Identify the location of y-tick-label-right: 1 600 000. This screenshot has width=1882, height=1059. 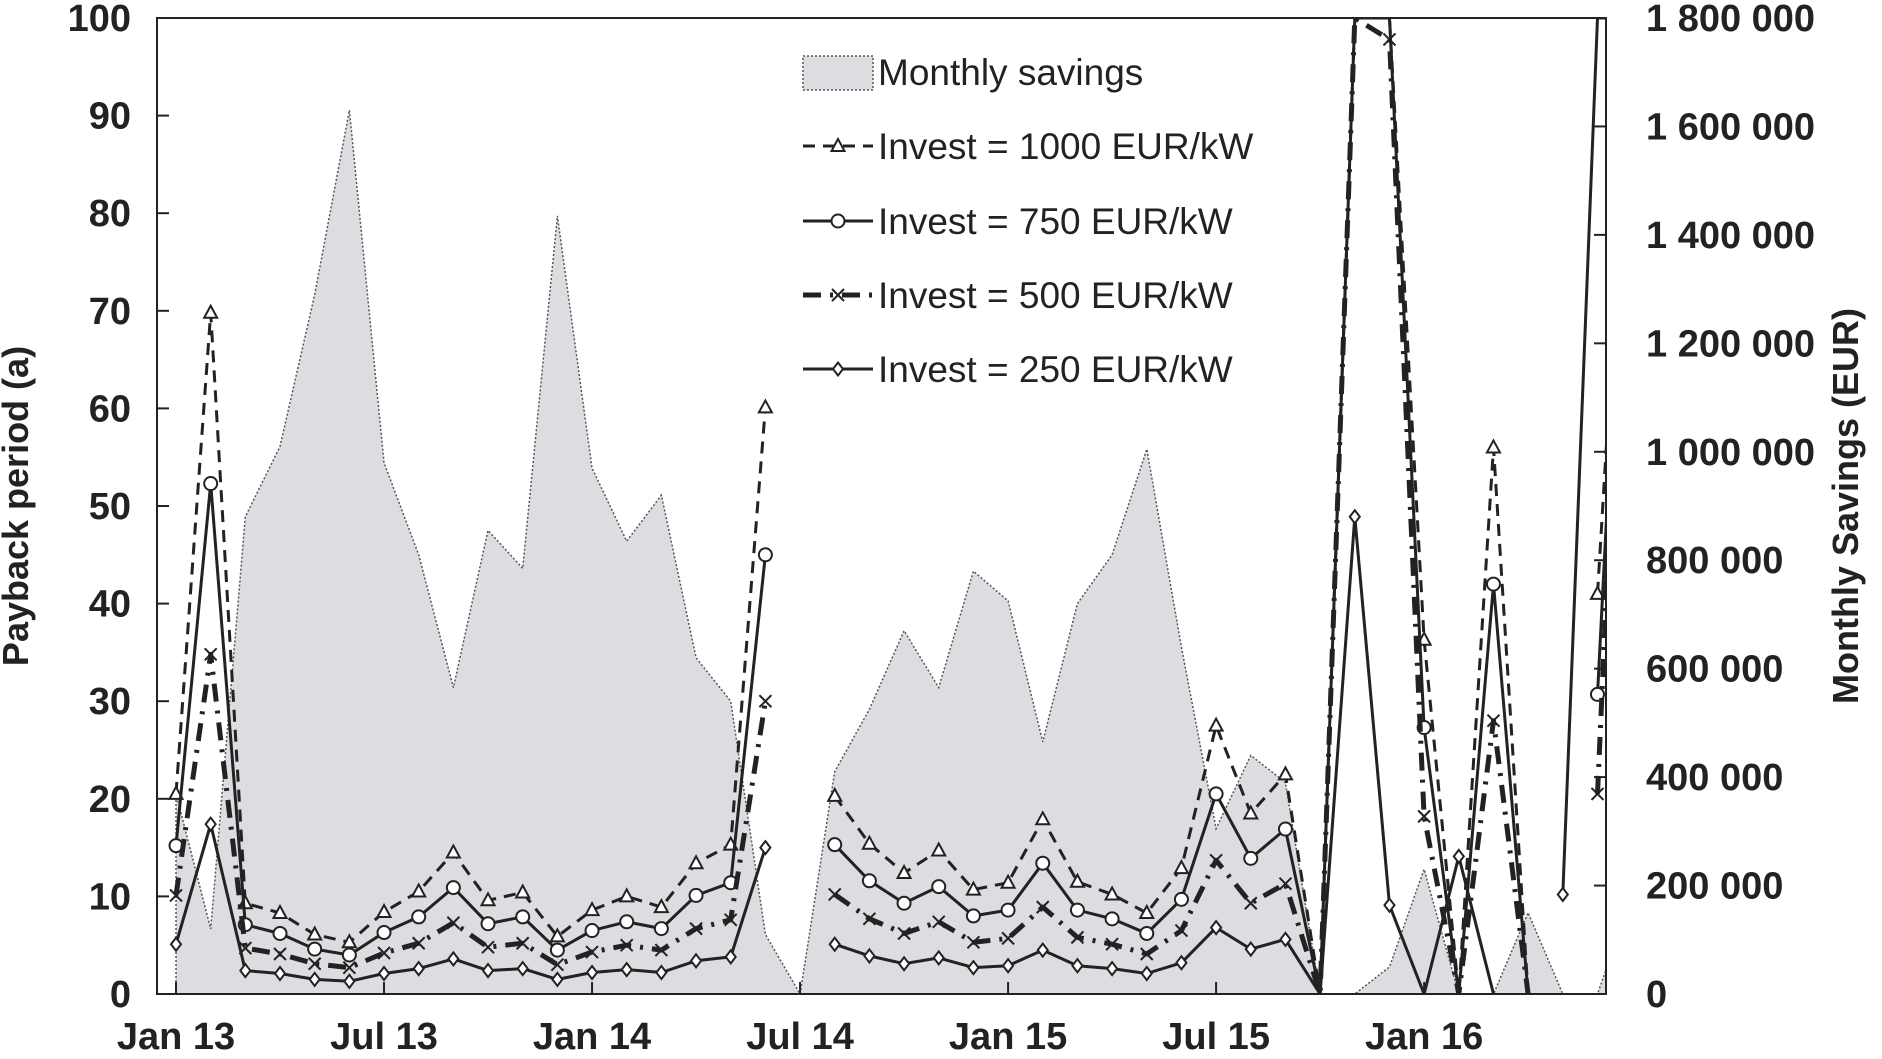
(1730, 127).